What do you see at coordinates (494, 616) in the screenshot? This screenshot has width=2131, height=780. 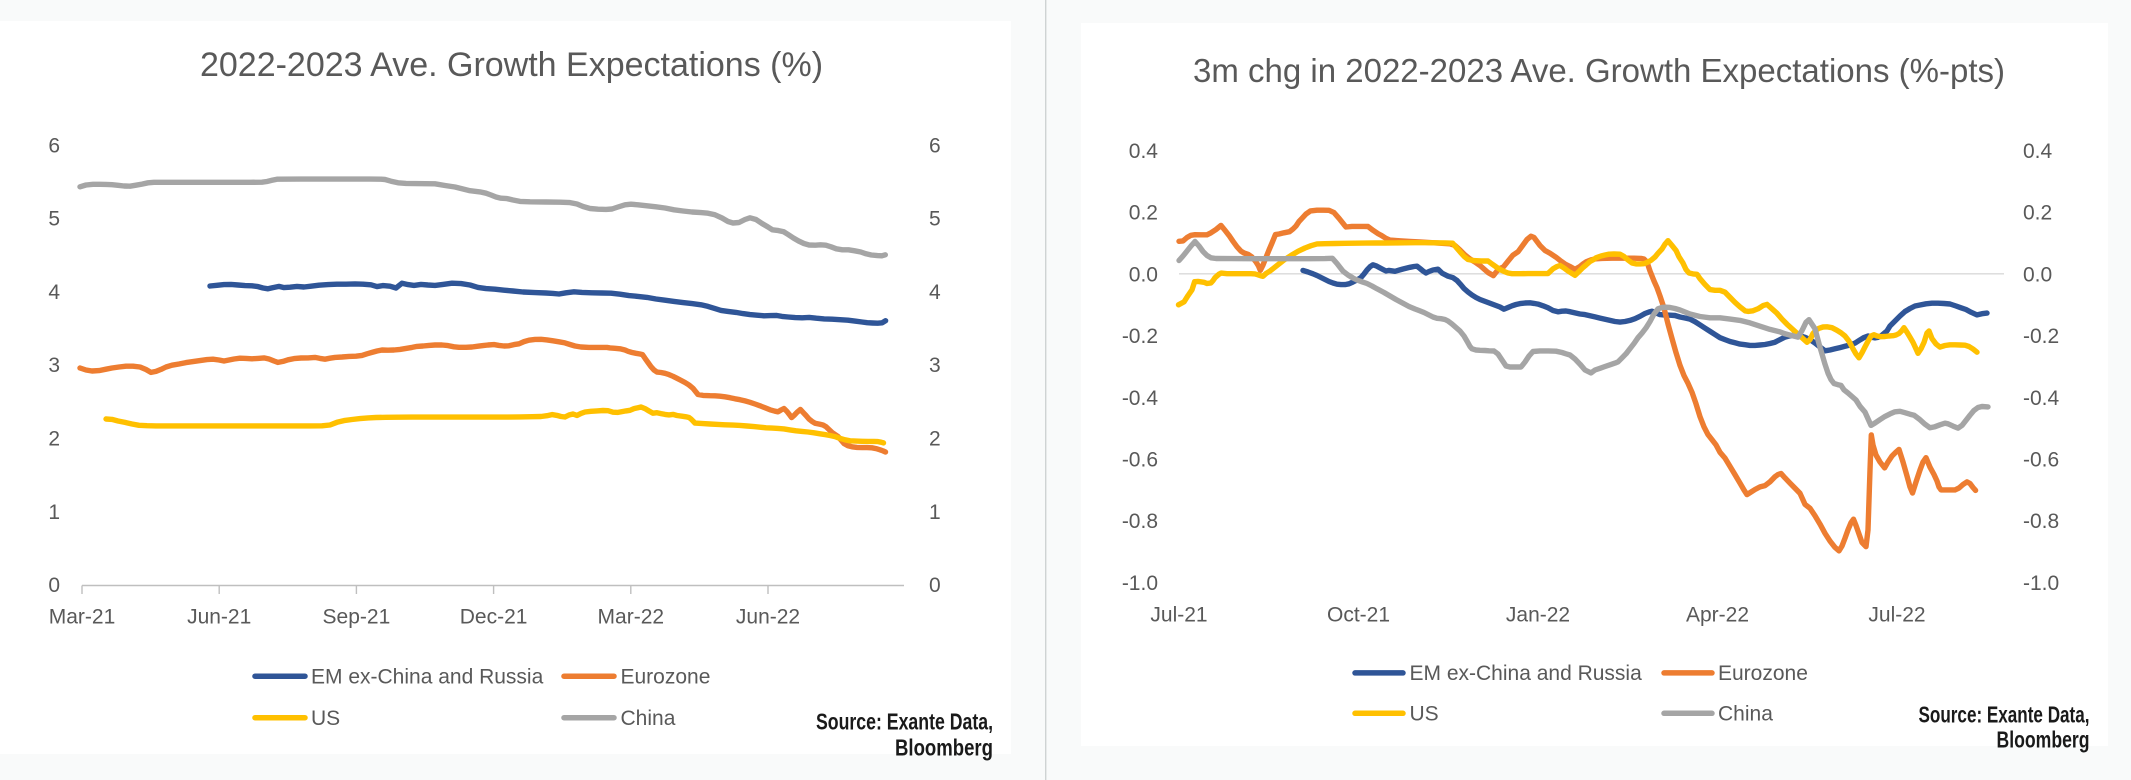 I see `svg-text: Dec-21` at bounding box center [494, 616].